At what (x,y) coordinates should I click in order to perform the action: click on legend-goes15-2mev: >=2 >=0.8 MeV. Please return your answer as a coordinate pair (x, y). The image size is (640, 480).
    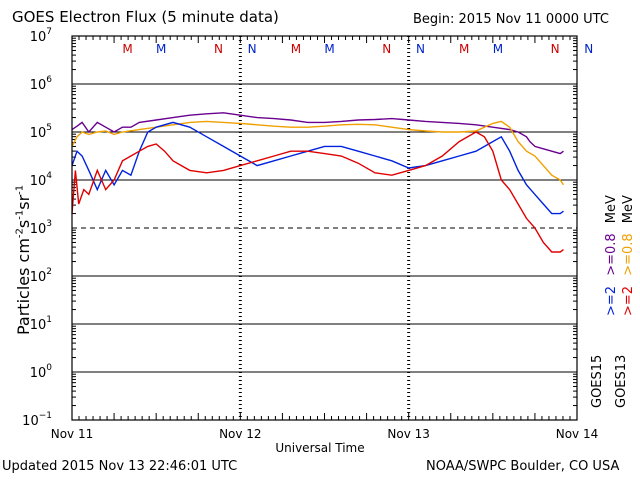
    Looking at the image, I should click on (611, 255).